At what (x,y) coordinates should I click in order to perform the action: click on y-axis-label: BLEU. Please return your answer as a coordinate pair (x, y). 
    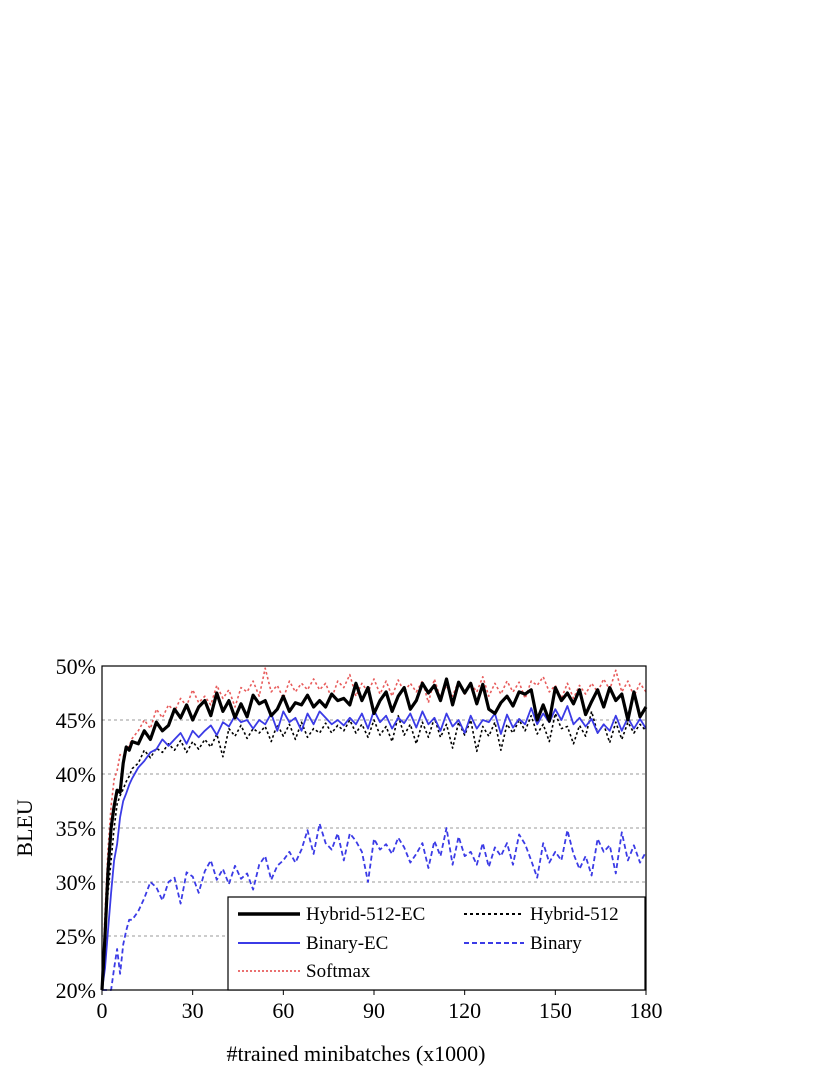
    Looking at the image, I should click on (24, 828).